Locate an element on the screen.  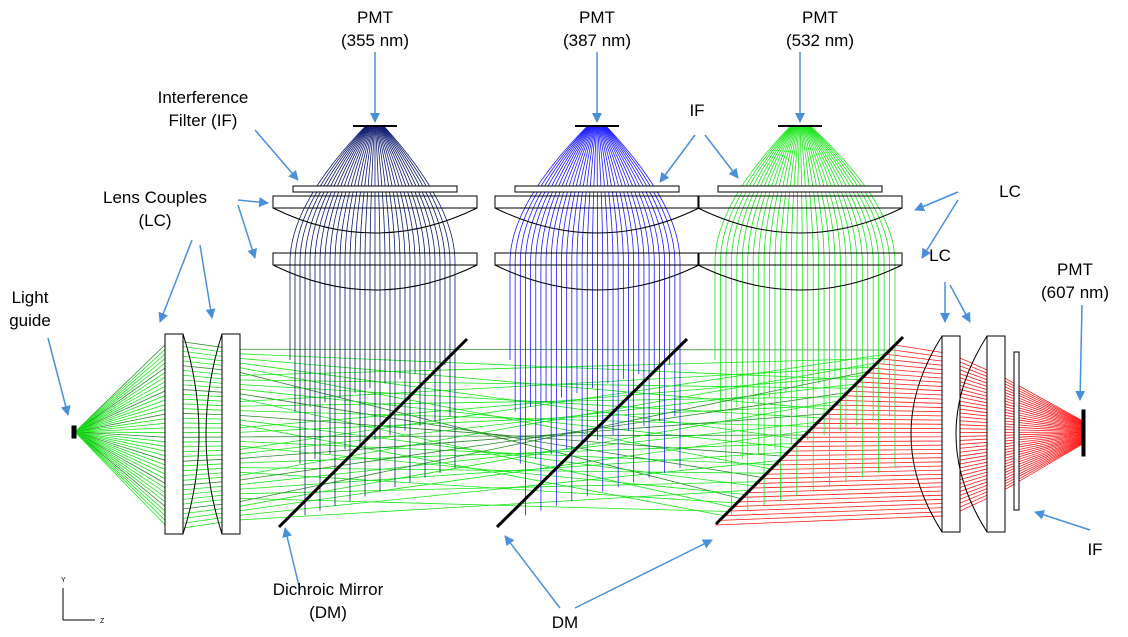
detector is located at coordinates (1083, 433).